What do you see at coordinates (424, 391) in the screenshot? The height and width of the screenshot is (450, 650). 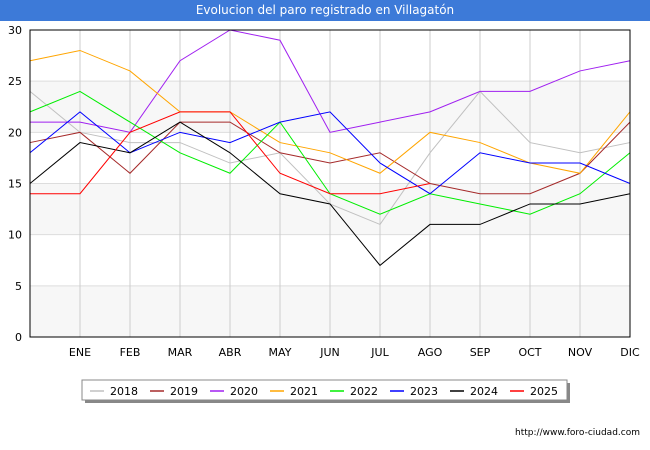 I see `legend-label: 2023` at bounding box center [424, 391].